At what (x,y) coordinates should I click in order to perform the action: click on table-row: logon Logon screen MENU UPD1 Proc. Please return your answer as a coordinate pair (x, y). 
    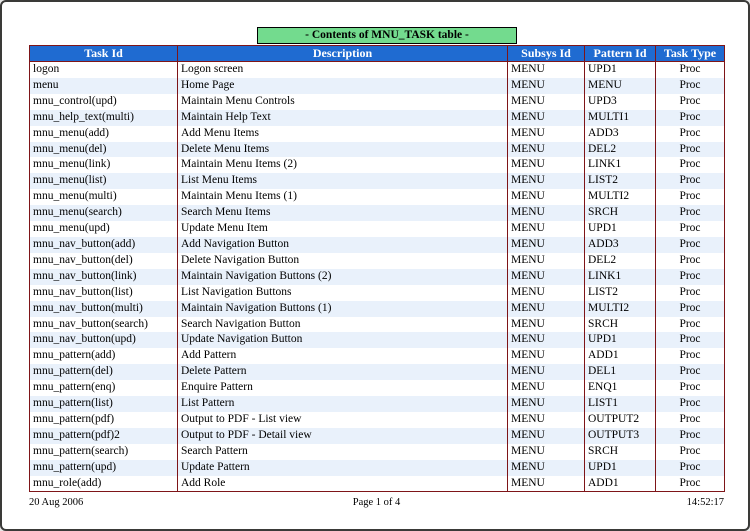
    Looking at the image, I should click on (377, 69).